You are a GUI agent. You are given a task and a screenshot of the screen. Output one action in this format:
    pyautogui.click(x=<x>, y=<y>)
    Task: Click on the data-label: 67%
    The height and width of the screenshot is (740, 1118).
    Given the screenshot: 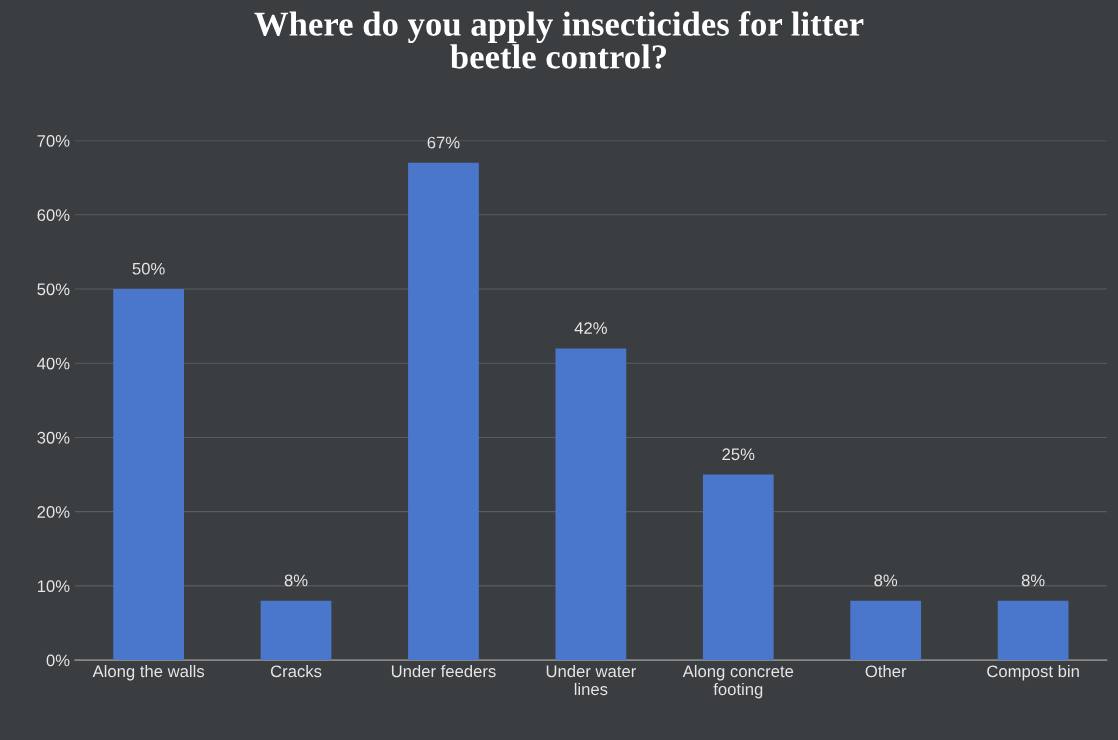 What is the action you would take?
    pyautogui.click(x=443, y=142)
    